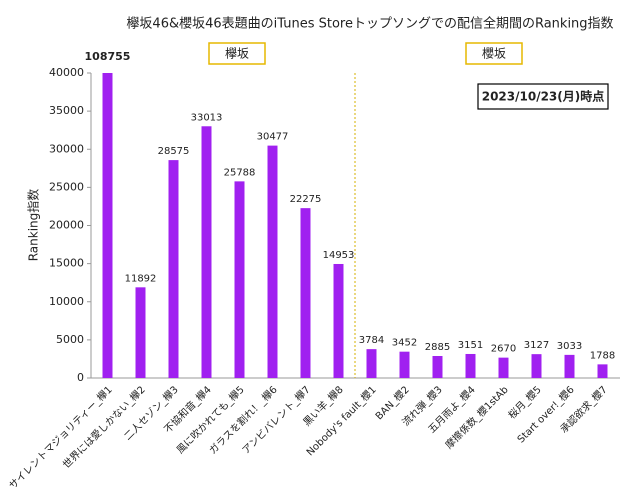 This screenshot has height=503, width=640. What do you see at coordinates (545, 414) in the screenshot?
I see `x-tick-label: Start over!_櫻6` at bounding box center [545, 414].